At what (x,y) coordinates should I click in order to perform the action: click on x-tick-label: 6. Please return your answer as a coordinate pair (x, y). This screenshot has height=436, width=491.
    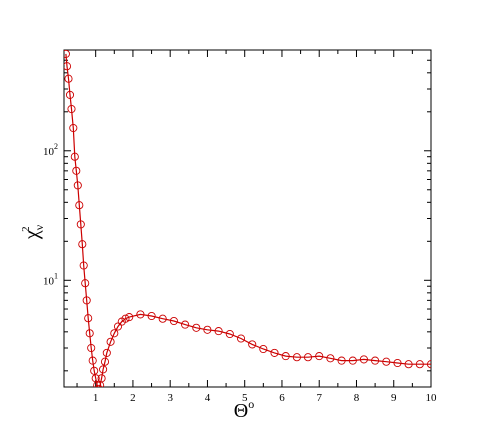
    Looking at the image, I should click on (282, 398).